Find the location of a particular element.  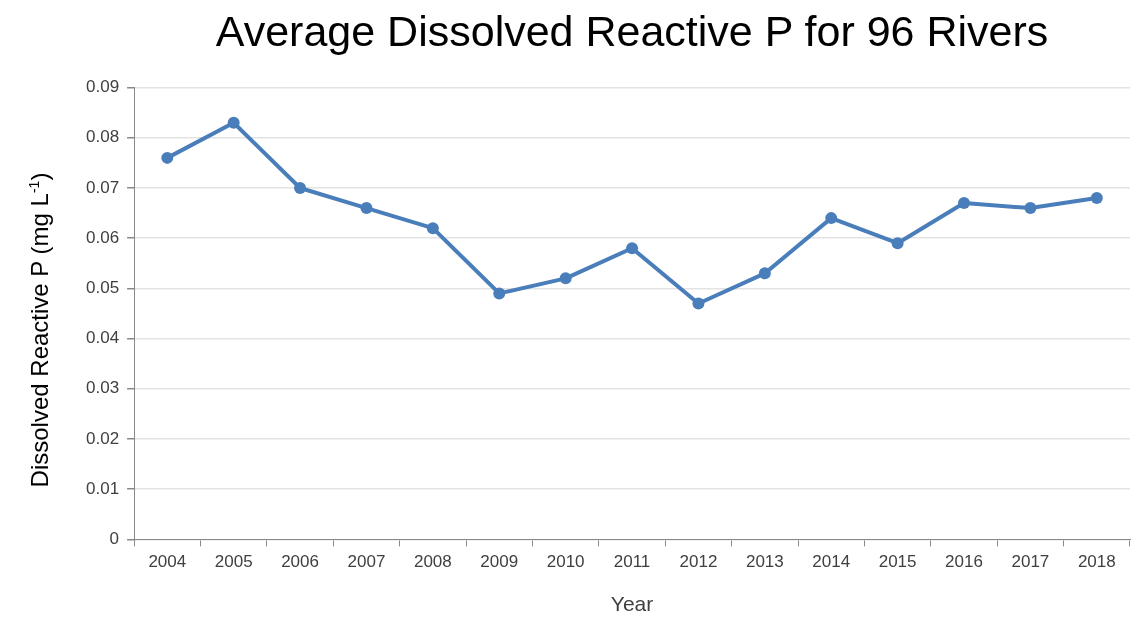

x-tick-label: 2017 is located at coordinates (1030, 562).